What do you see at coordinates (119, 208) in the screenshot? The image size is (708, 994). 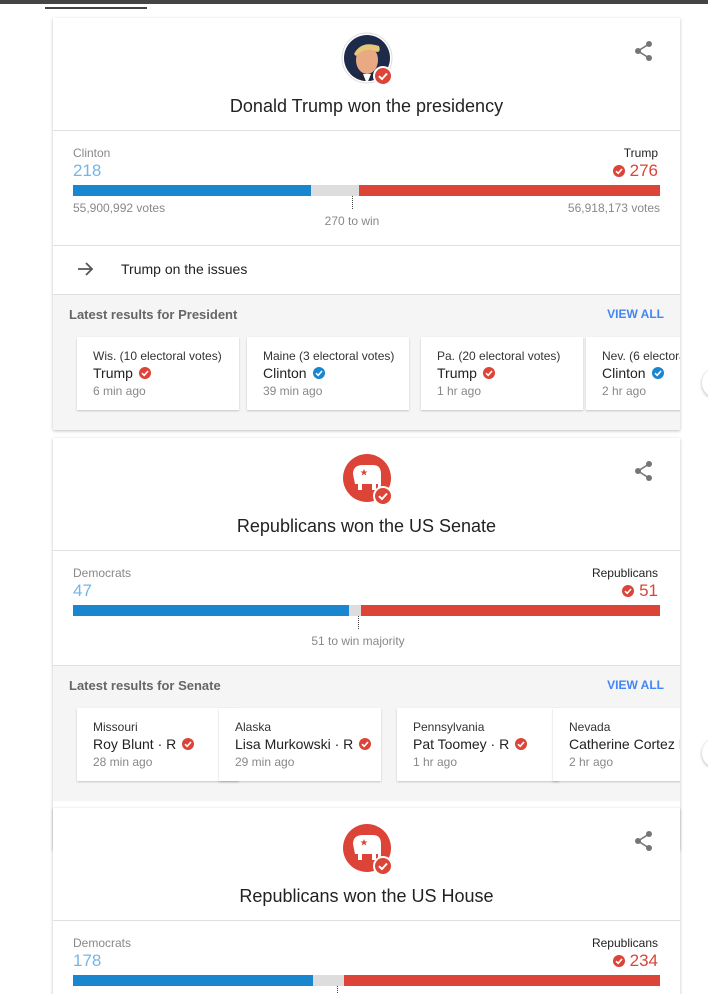 I see `left-votes: 55,900,992 votes` at bounding box center [119, 208].